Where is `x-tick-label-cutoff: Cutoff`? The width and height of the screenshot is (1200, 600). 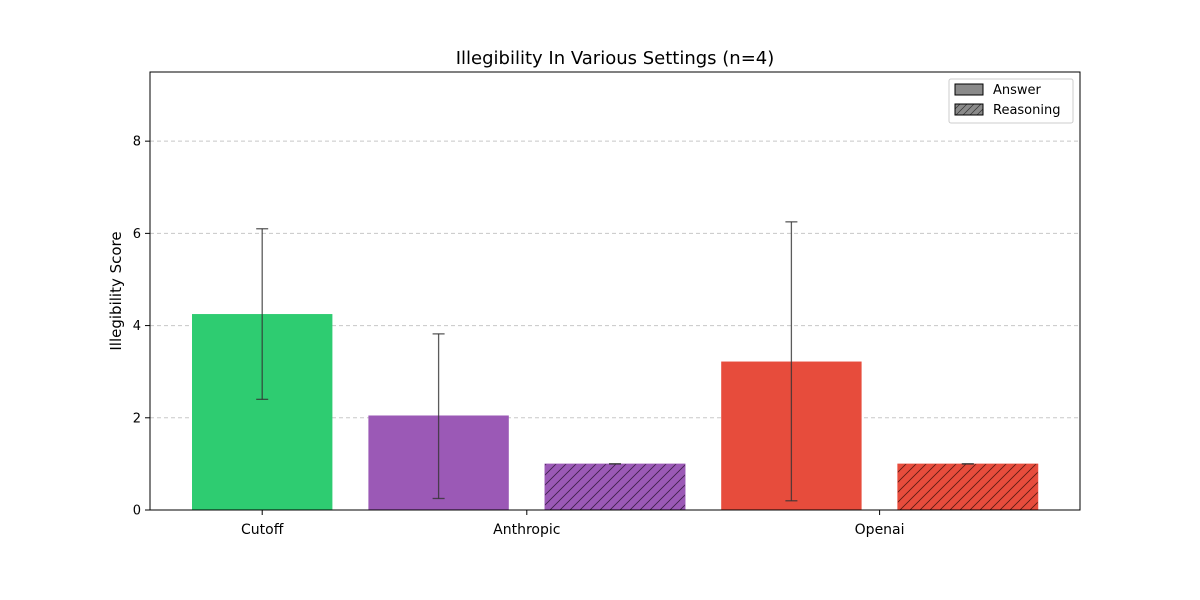 x-tick-label-cutoff: Cutoff is located at coordinates (262, 530).